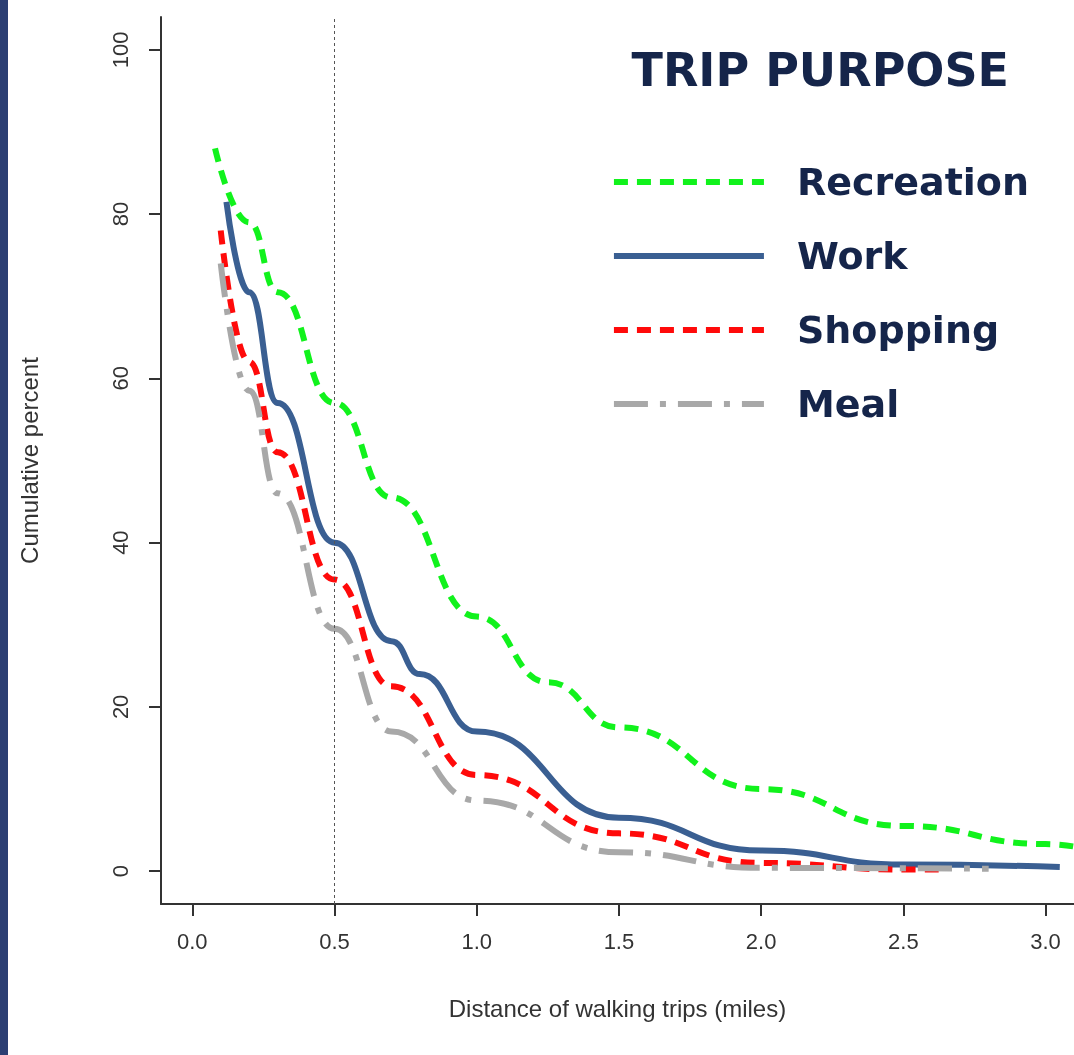 The width and height of the screenshot is (1074, 1055). I want to click on legend-label: Work, so click(852, 256).